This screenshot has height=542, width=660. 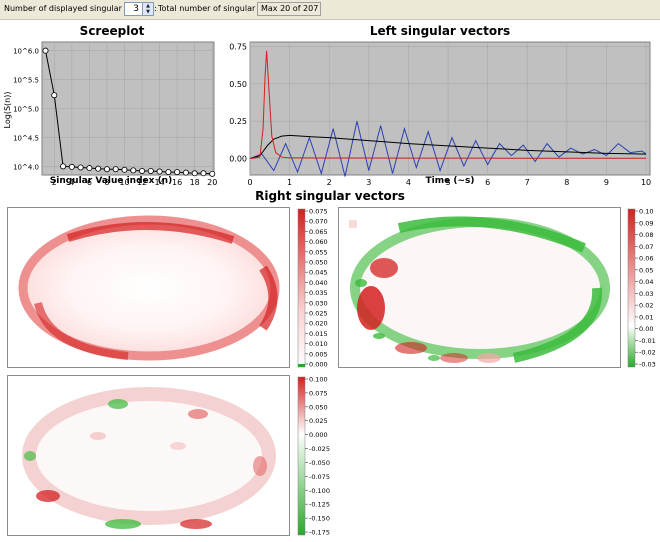 What do you see at coordinates (98, 436) in the screenshot?
I see `map3-pink-center` at bounding box center [98, 436].